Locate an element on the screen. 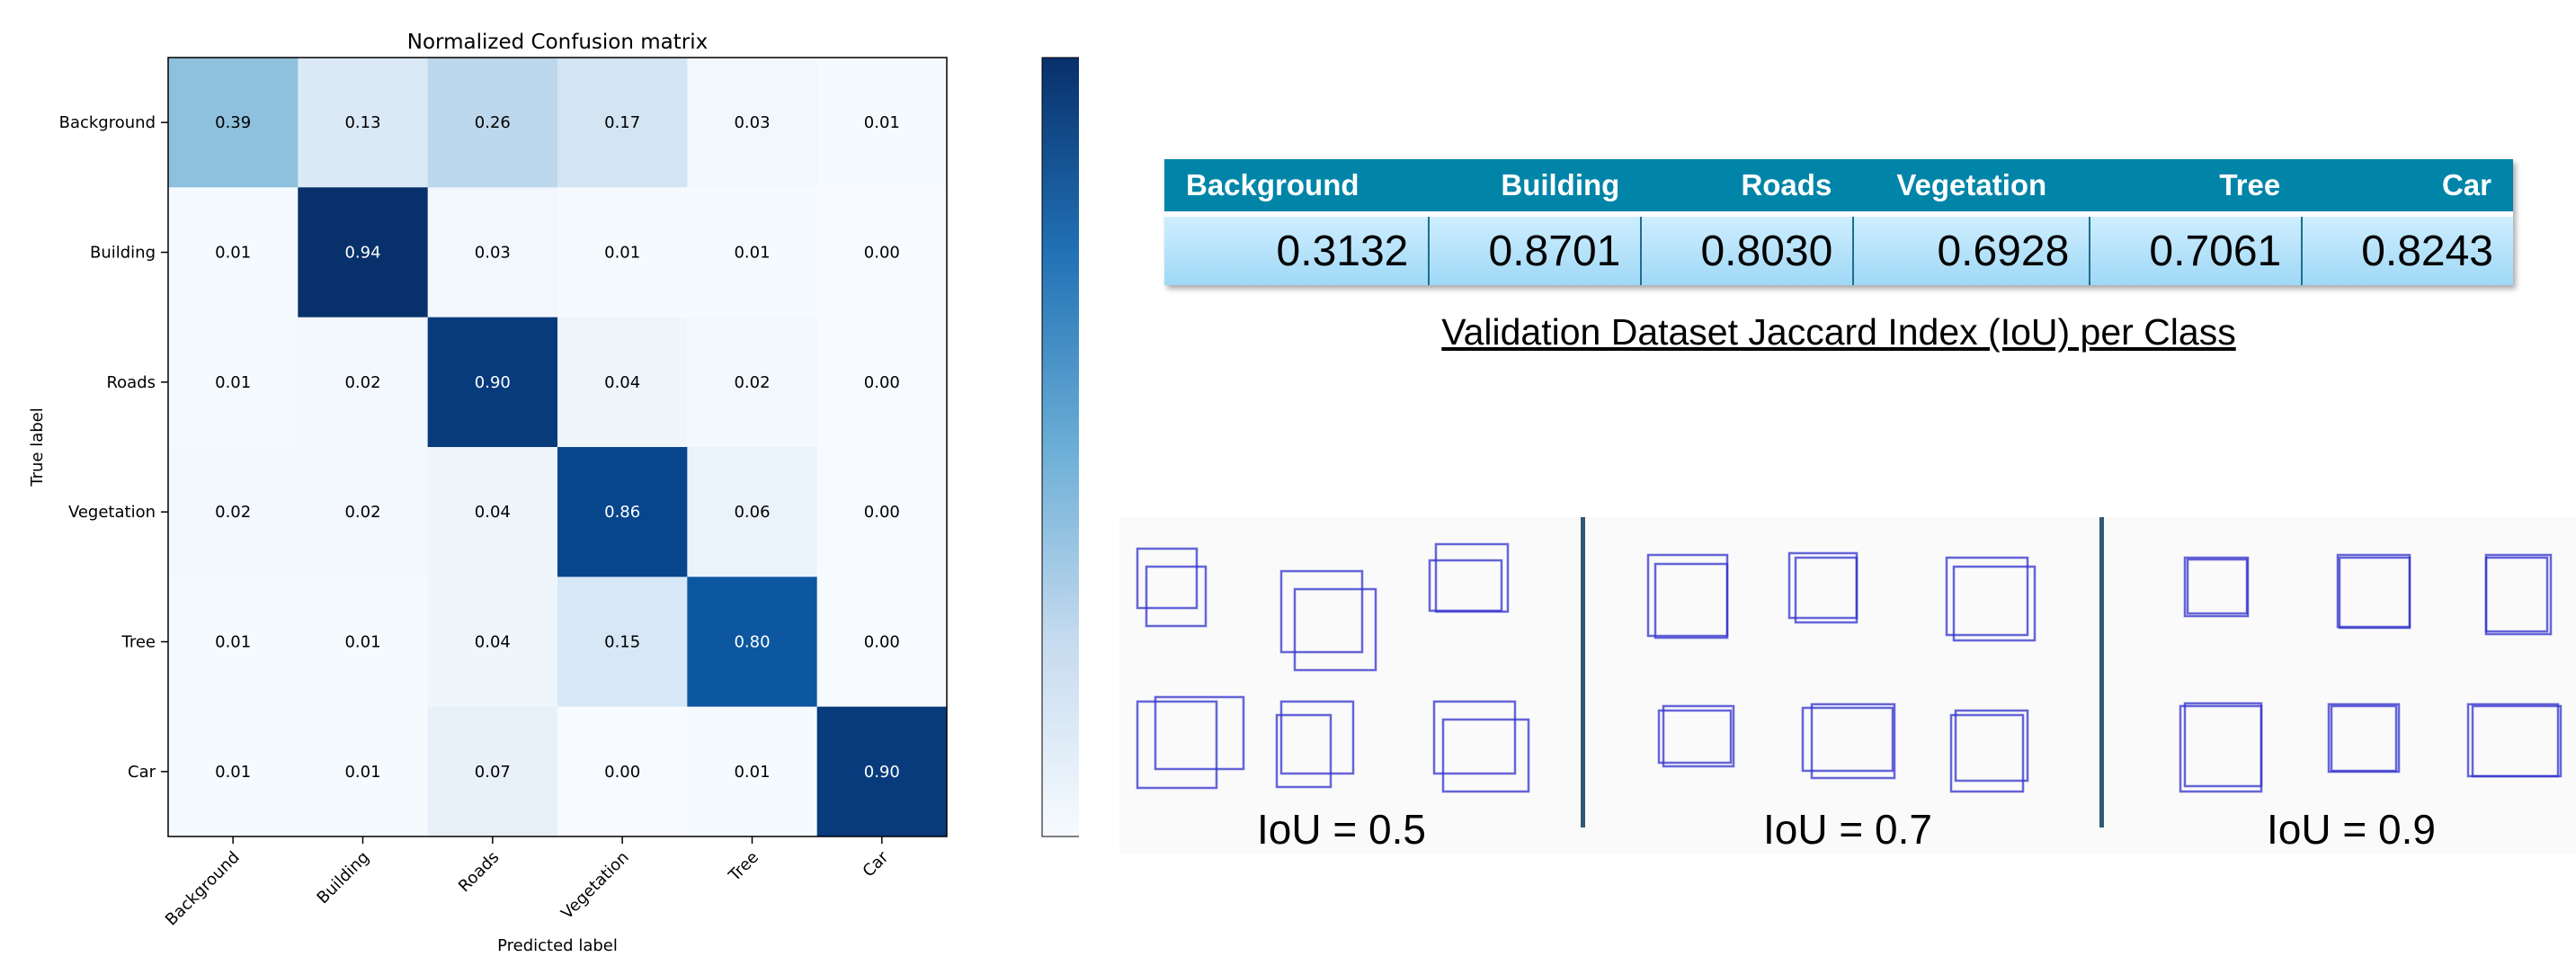  x-tick-labels: Background Building Roads Vegetation Tree Car is located at coordinates (528, 882).